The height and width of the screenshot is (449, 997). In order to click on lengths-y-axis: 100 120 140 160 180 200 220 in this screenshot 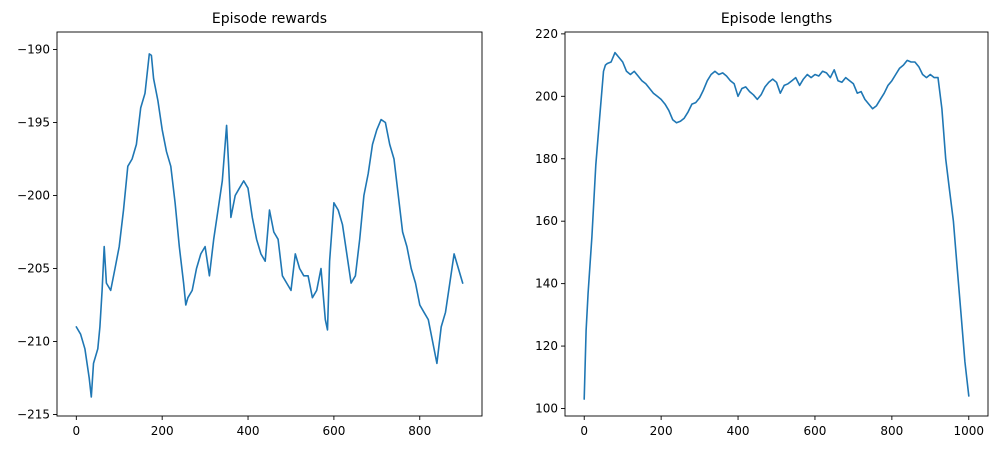, I will do `click(550, 221)`.